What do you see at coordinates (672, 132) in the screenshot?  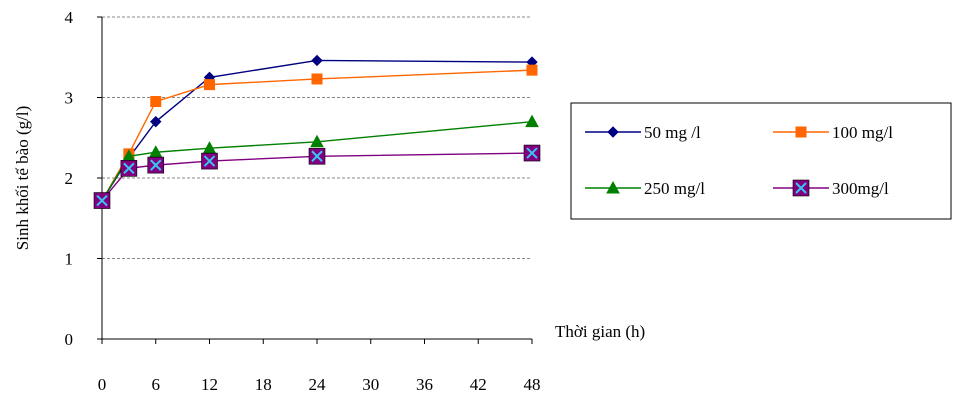 I see `legend-label: 50 mg /l` at bounding box center [672, 132].